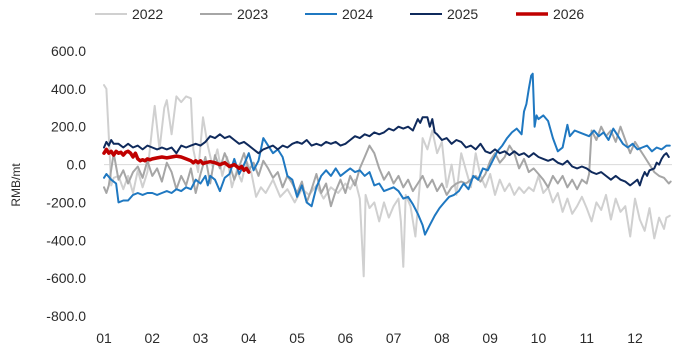  I want to click on x-tick-label: 02, so click(152, 338).